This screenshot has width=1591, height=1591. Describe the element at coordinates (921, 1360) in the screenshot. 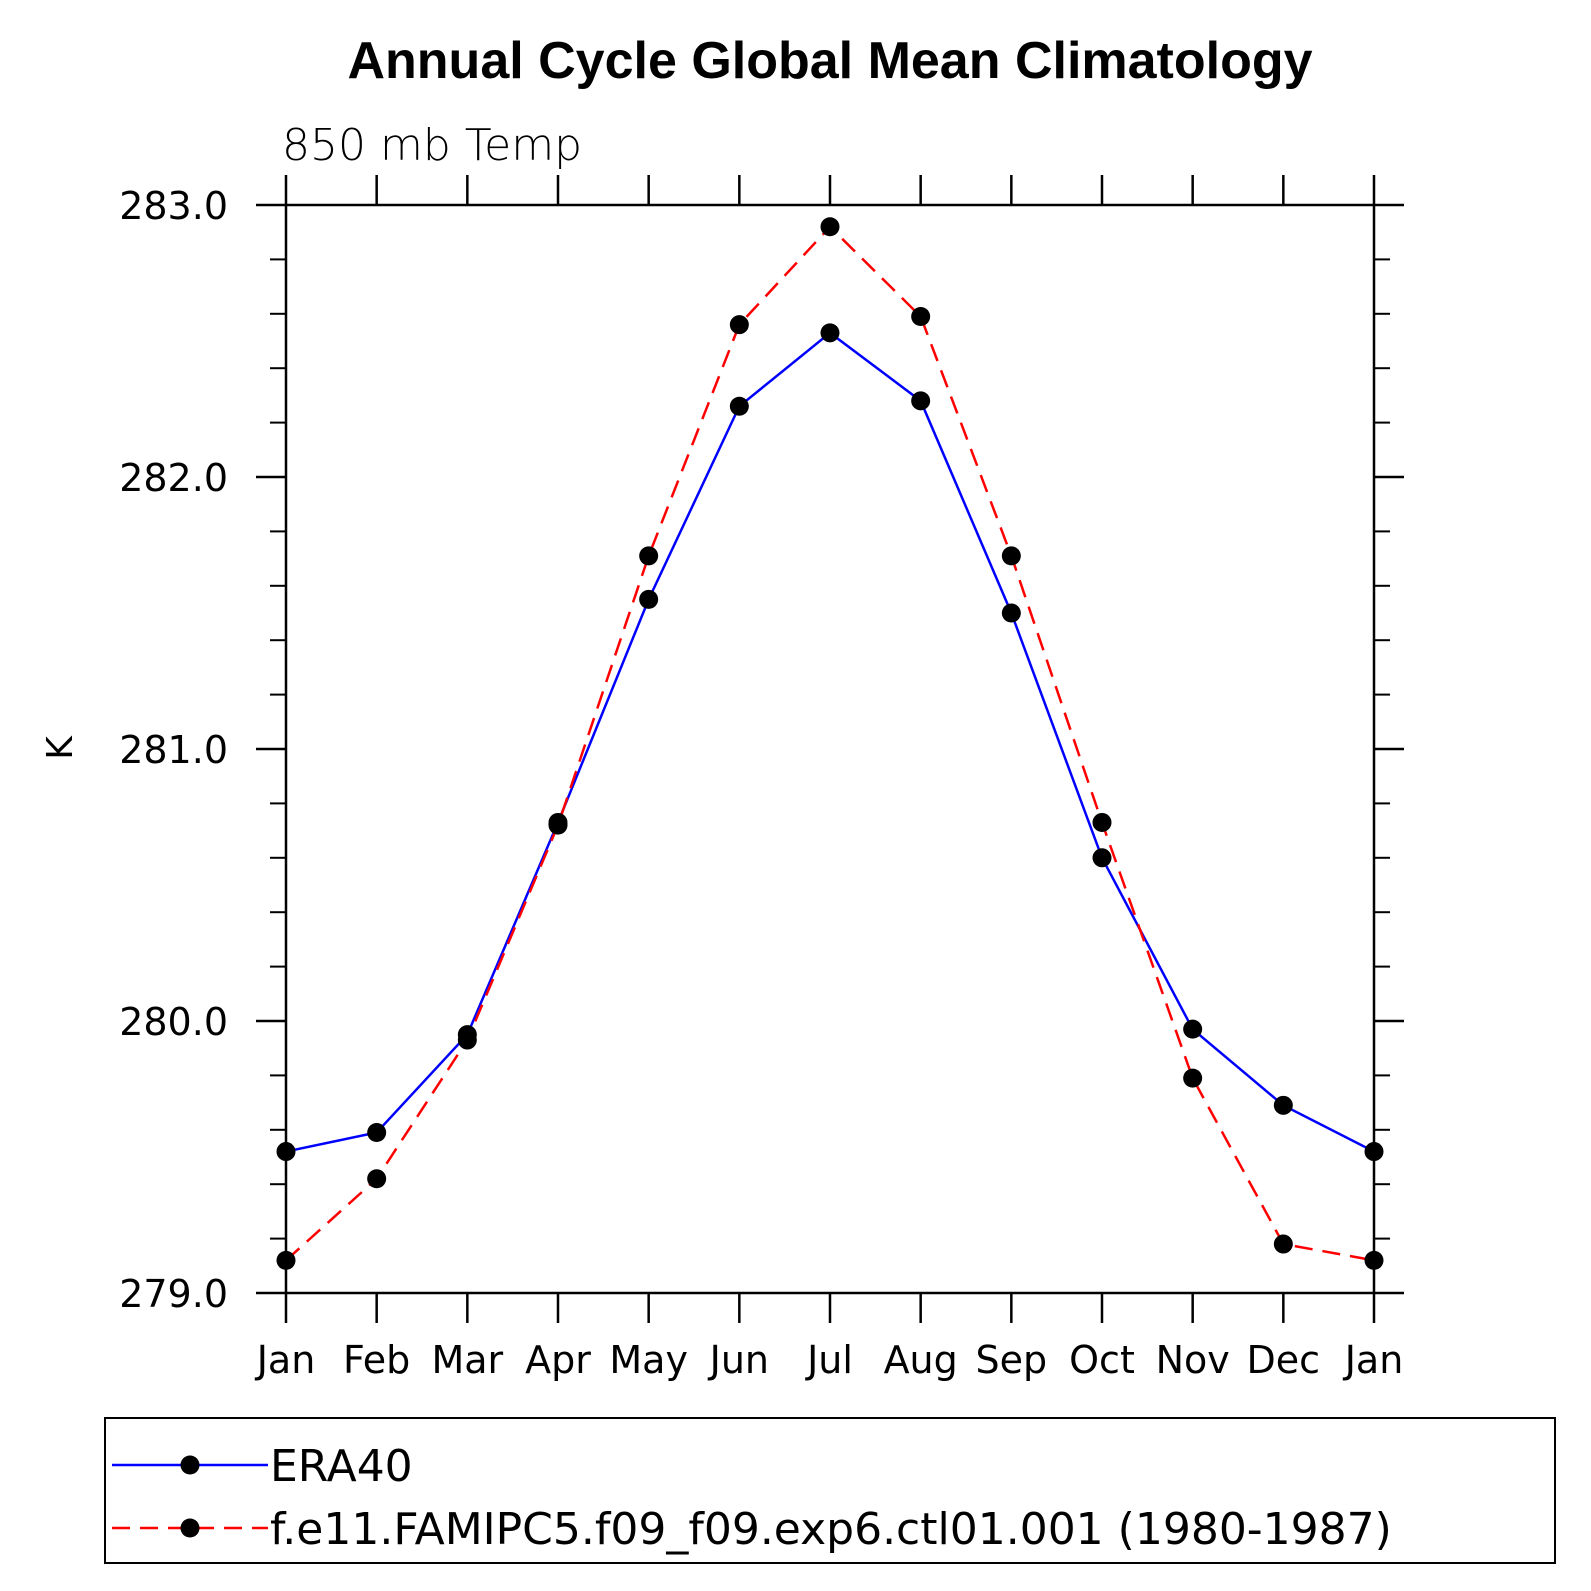

I see `x-tick-label: Aug` at that location.